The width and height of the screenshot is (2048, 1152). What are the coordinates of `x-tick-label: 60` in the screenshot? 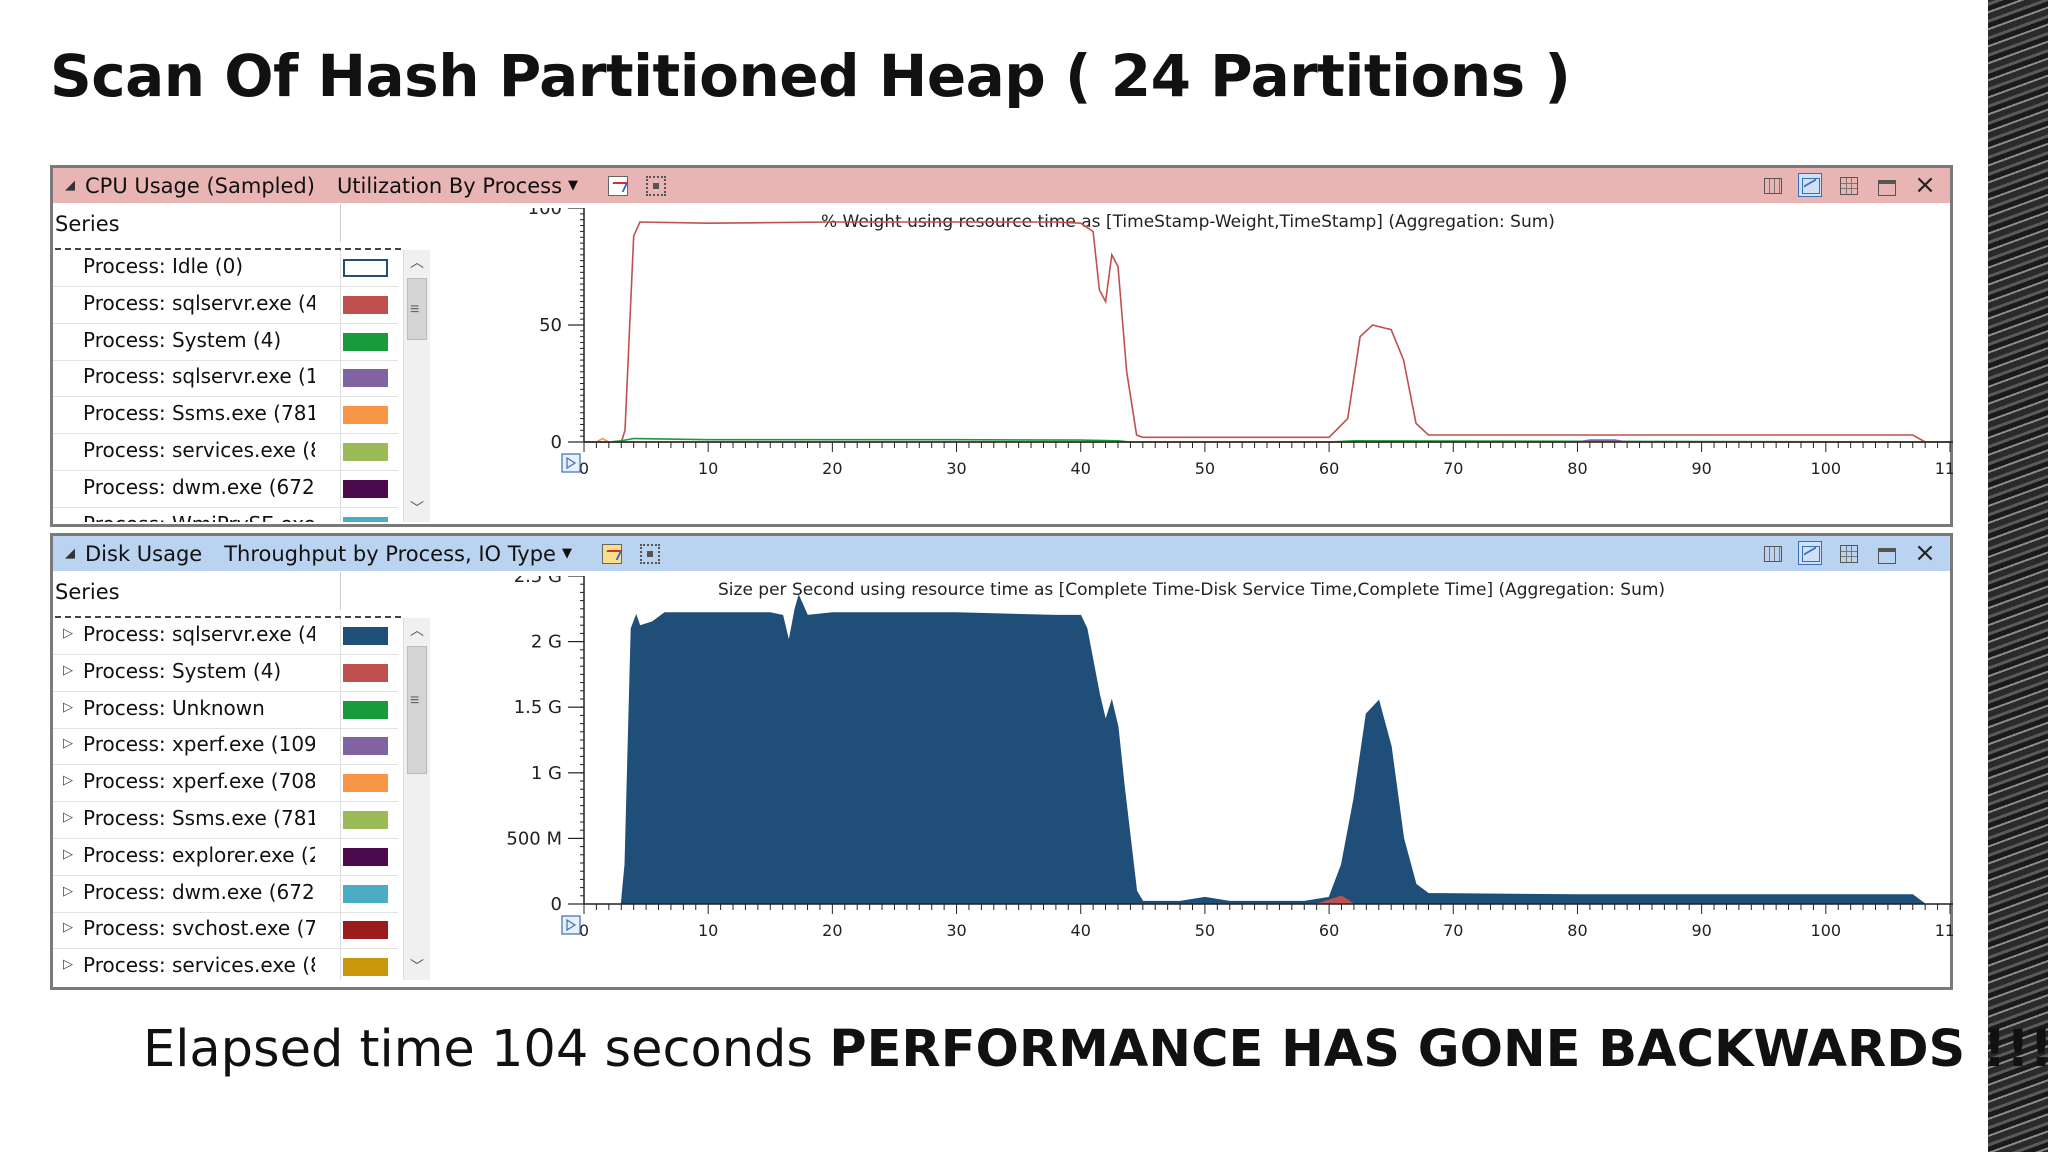 It's located at (1329, 468).